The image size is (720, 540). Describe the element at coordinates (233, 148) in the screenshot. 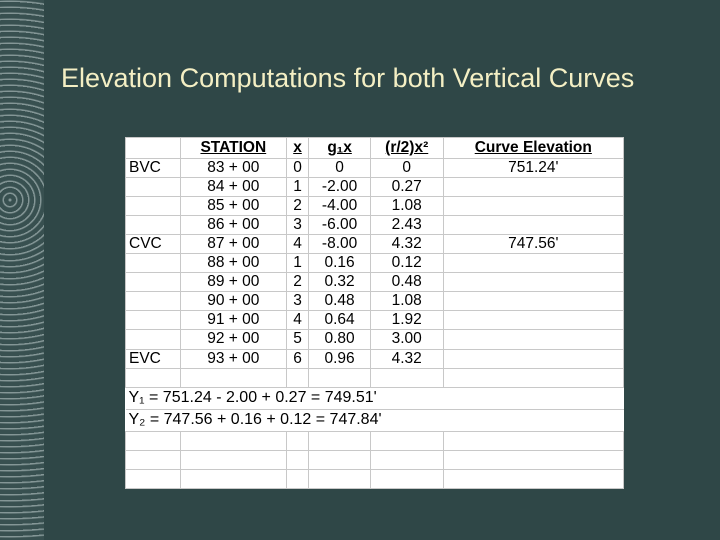

I see `header-cell: STATION` at that location.